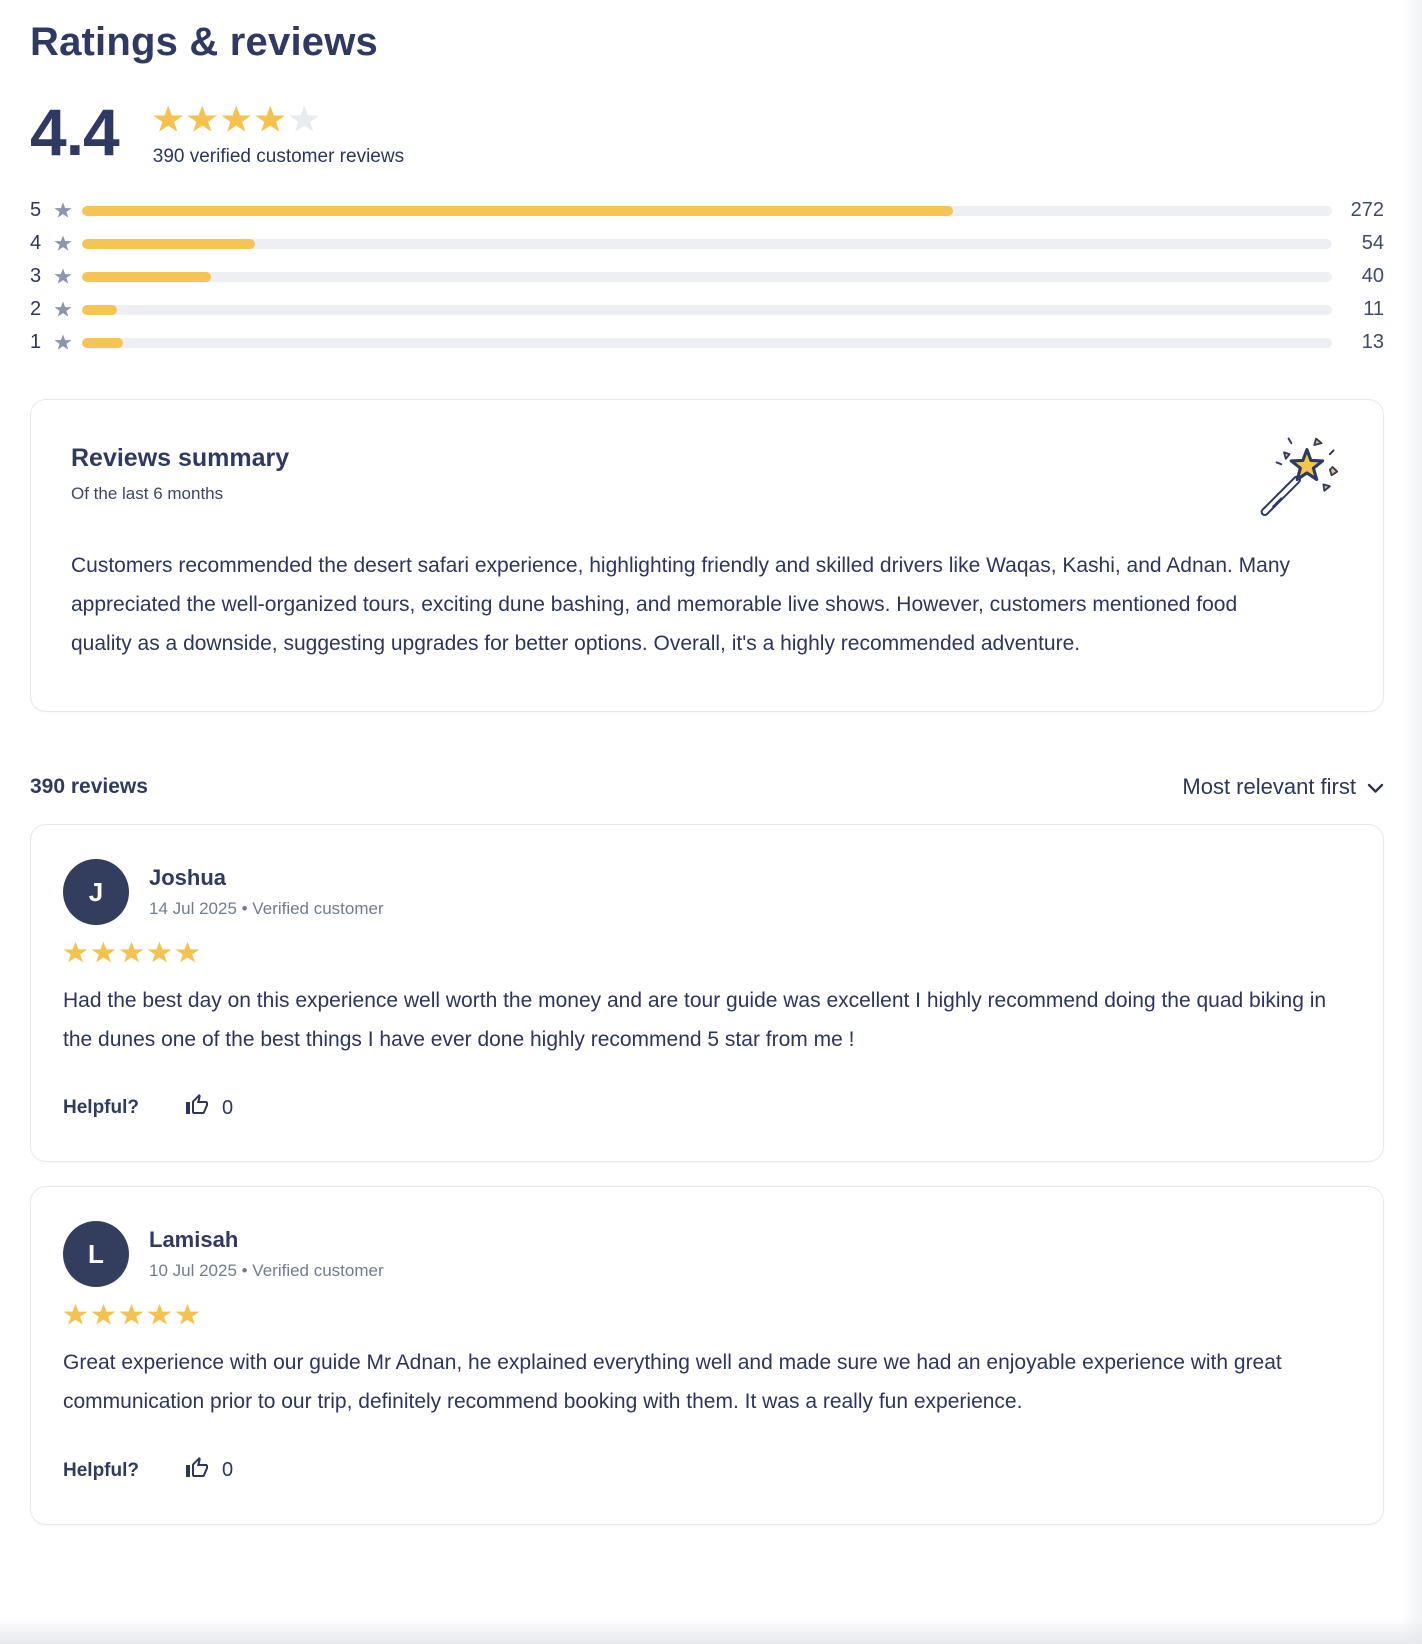 The image size is (1422, 1644). I want to click on review-meta: 14 Jul 2025 • Verified customer, so click(266, 909).